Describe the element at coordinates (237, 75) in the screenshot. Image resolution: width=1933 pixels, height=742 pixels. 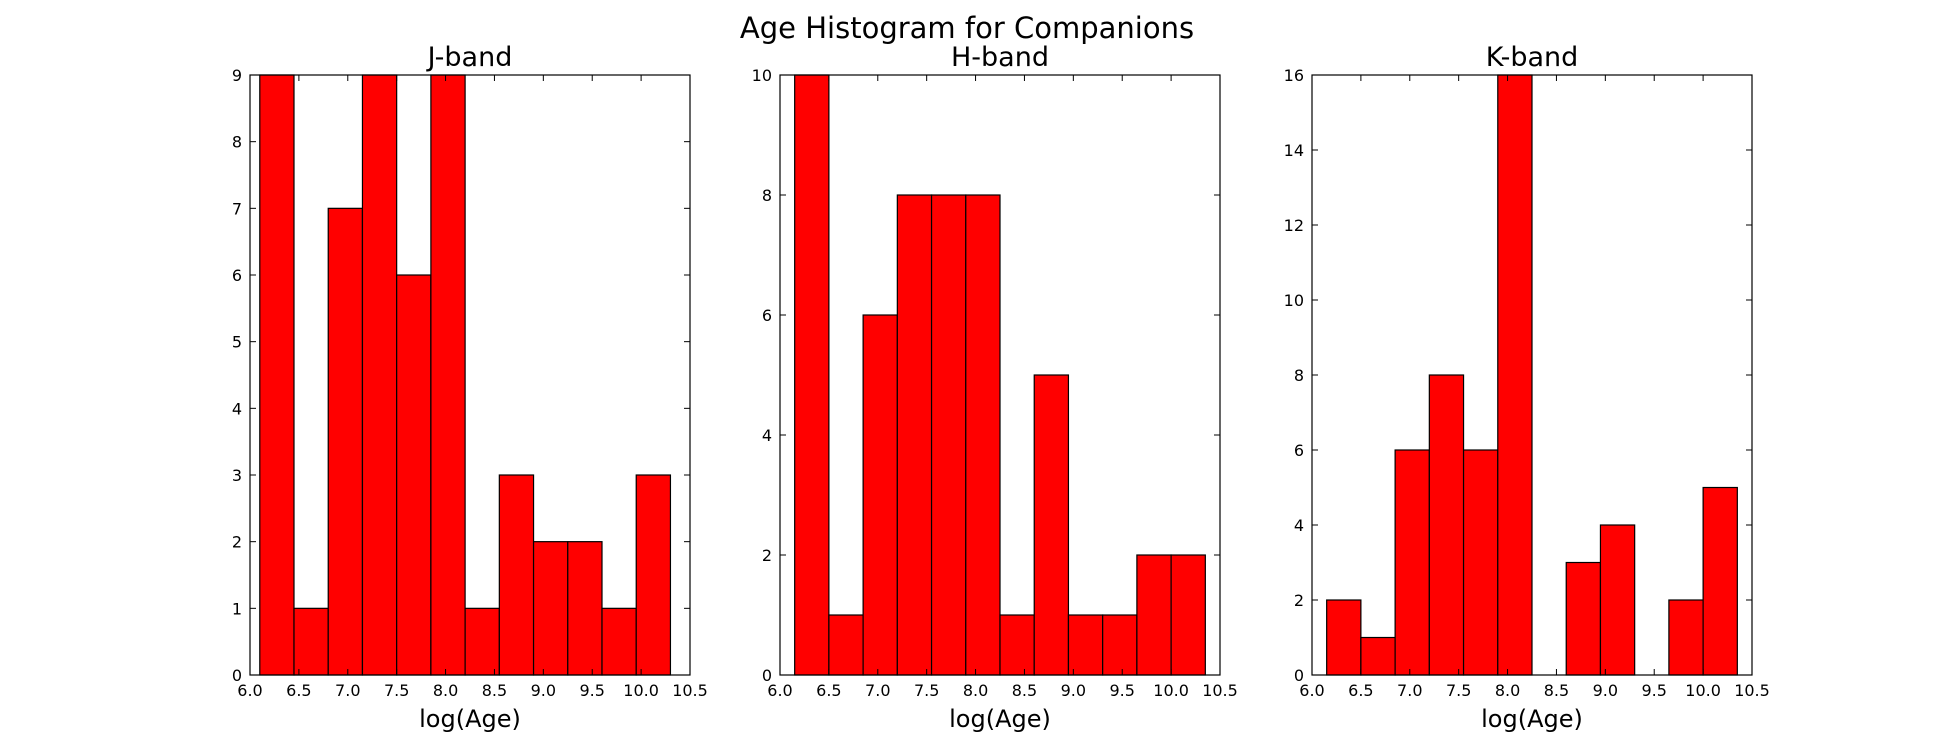
I see `y-tick-label: 9` at that location.